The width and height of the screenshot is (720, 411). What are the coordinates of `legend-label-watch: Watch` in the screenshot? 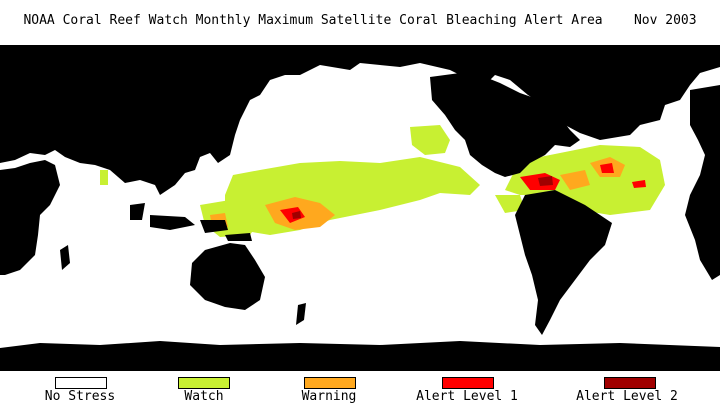 It's located at (204, 396).